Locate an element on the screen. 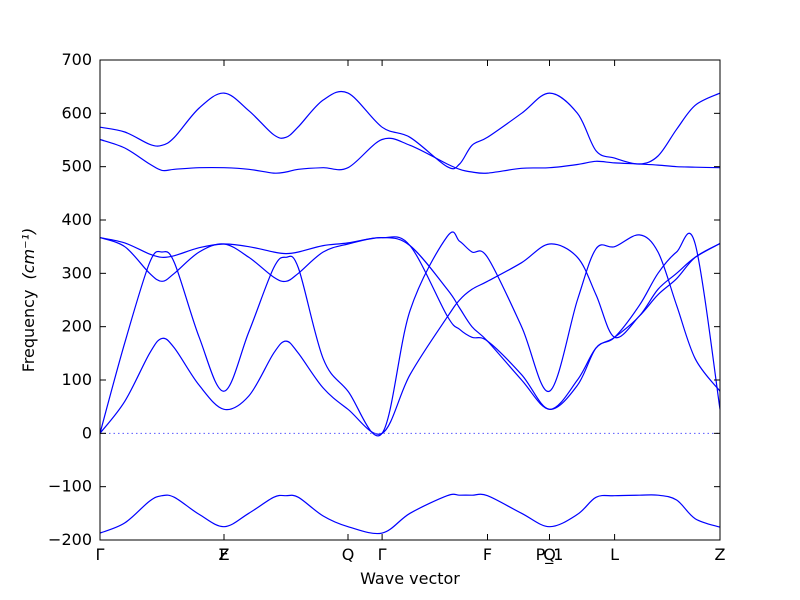  y-axis-label-unit: (cm⁻¹) is located at coordinates (28, 254).